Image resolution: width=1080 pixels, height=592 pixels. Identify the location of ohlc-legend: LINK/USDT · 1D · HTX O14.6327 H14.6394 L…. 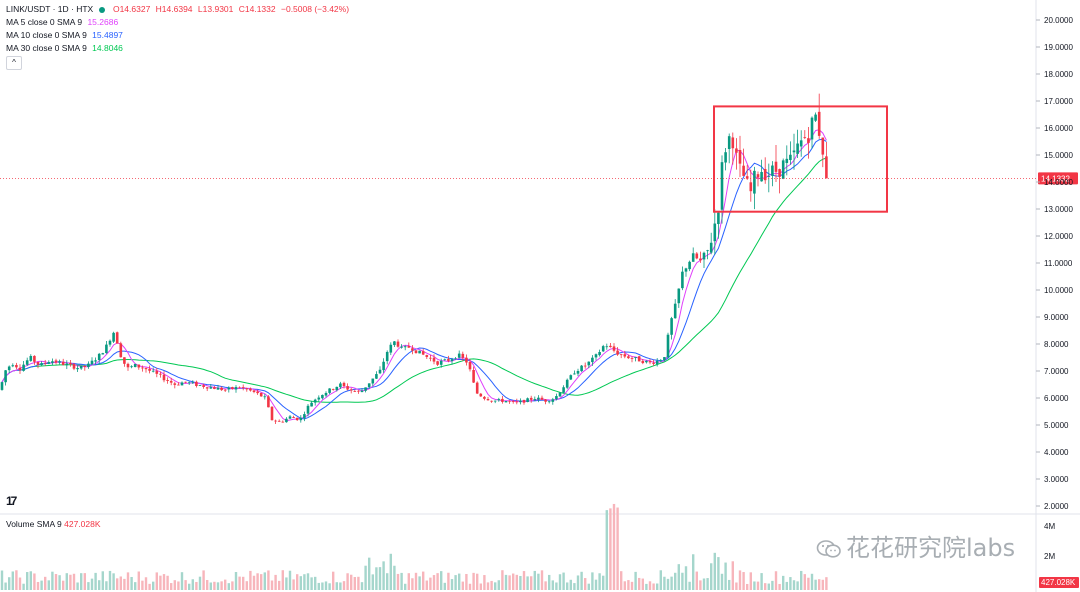
(179, 9).